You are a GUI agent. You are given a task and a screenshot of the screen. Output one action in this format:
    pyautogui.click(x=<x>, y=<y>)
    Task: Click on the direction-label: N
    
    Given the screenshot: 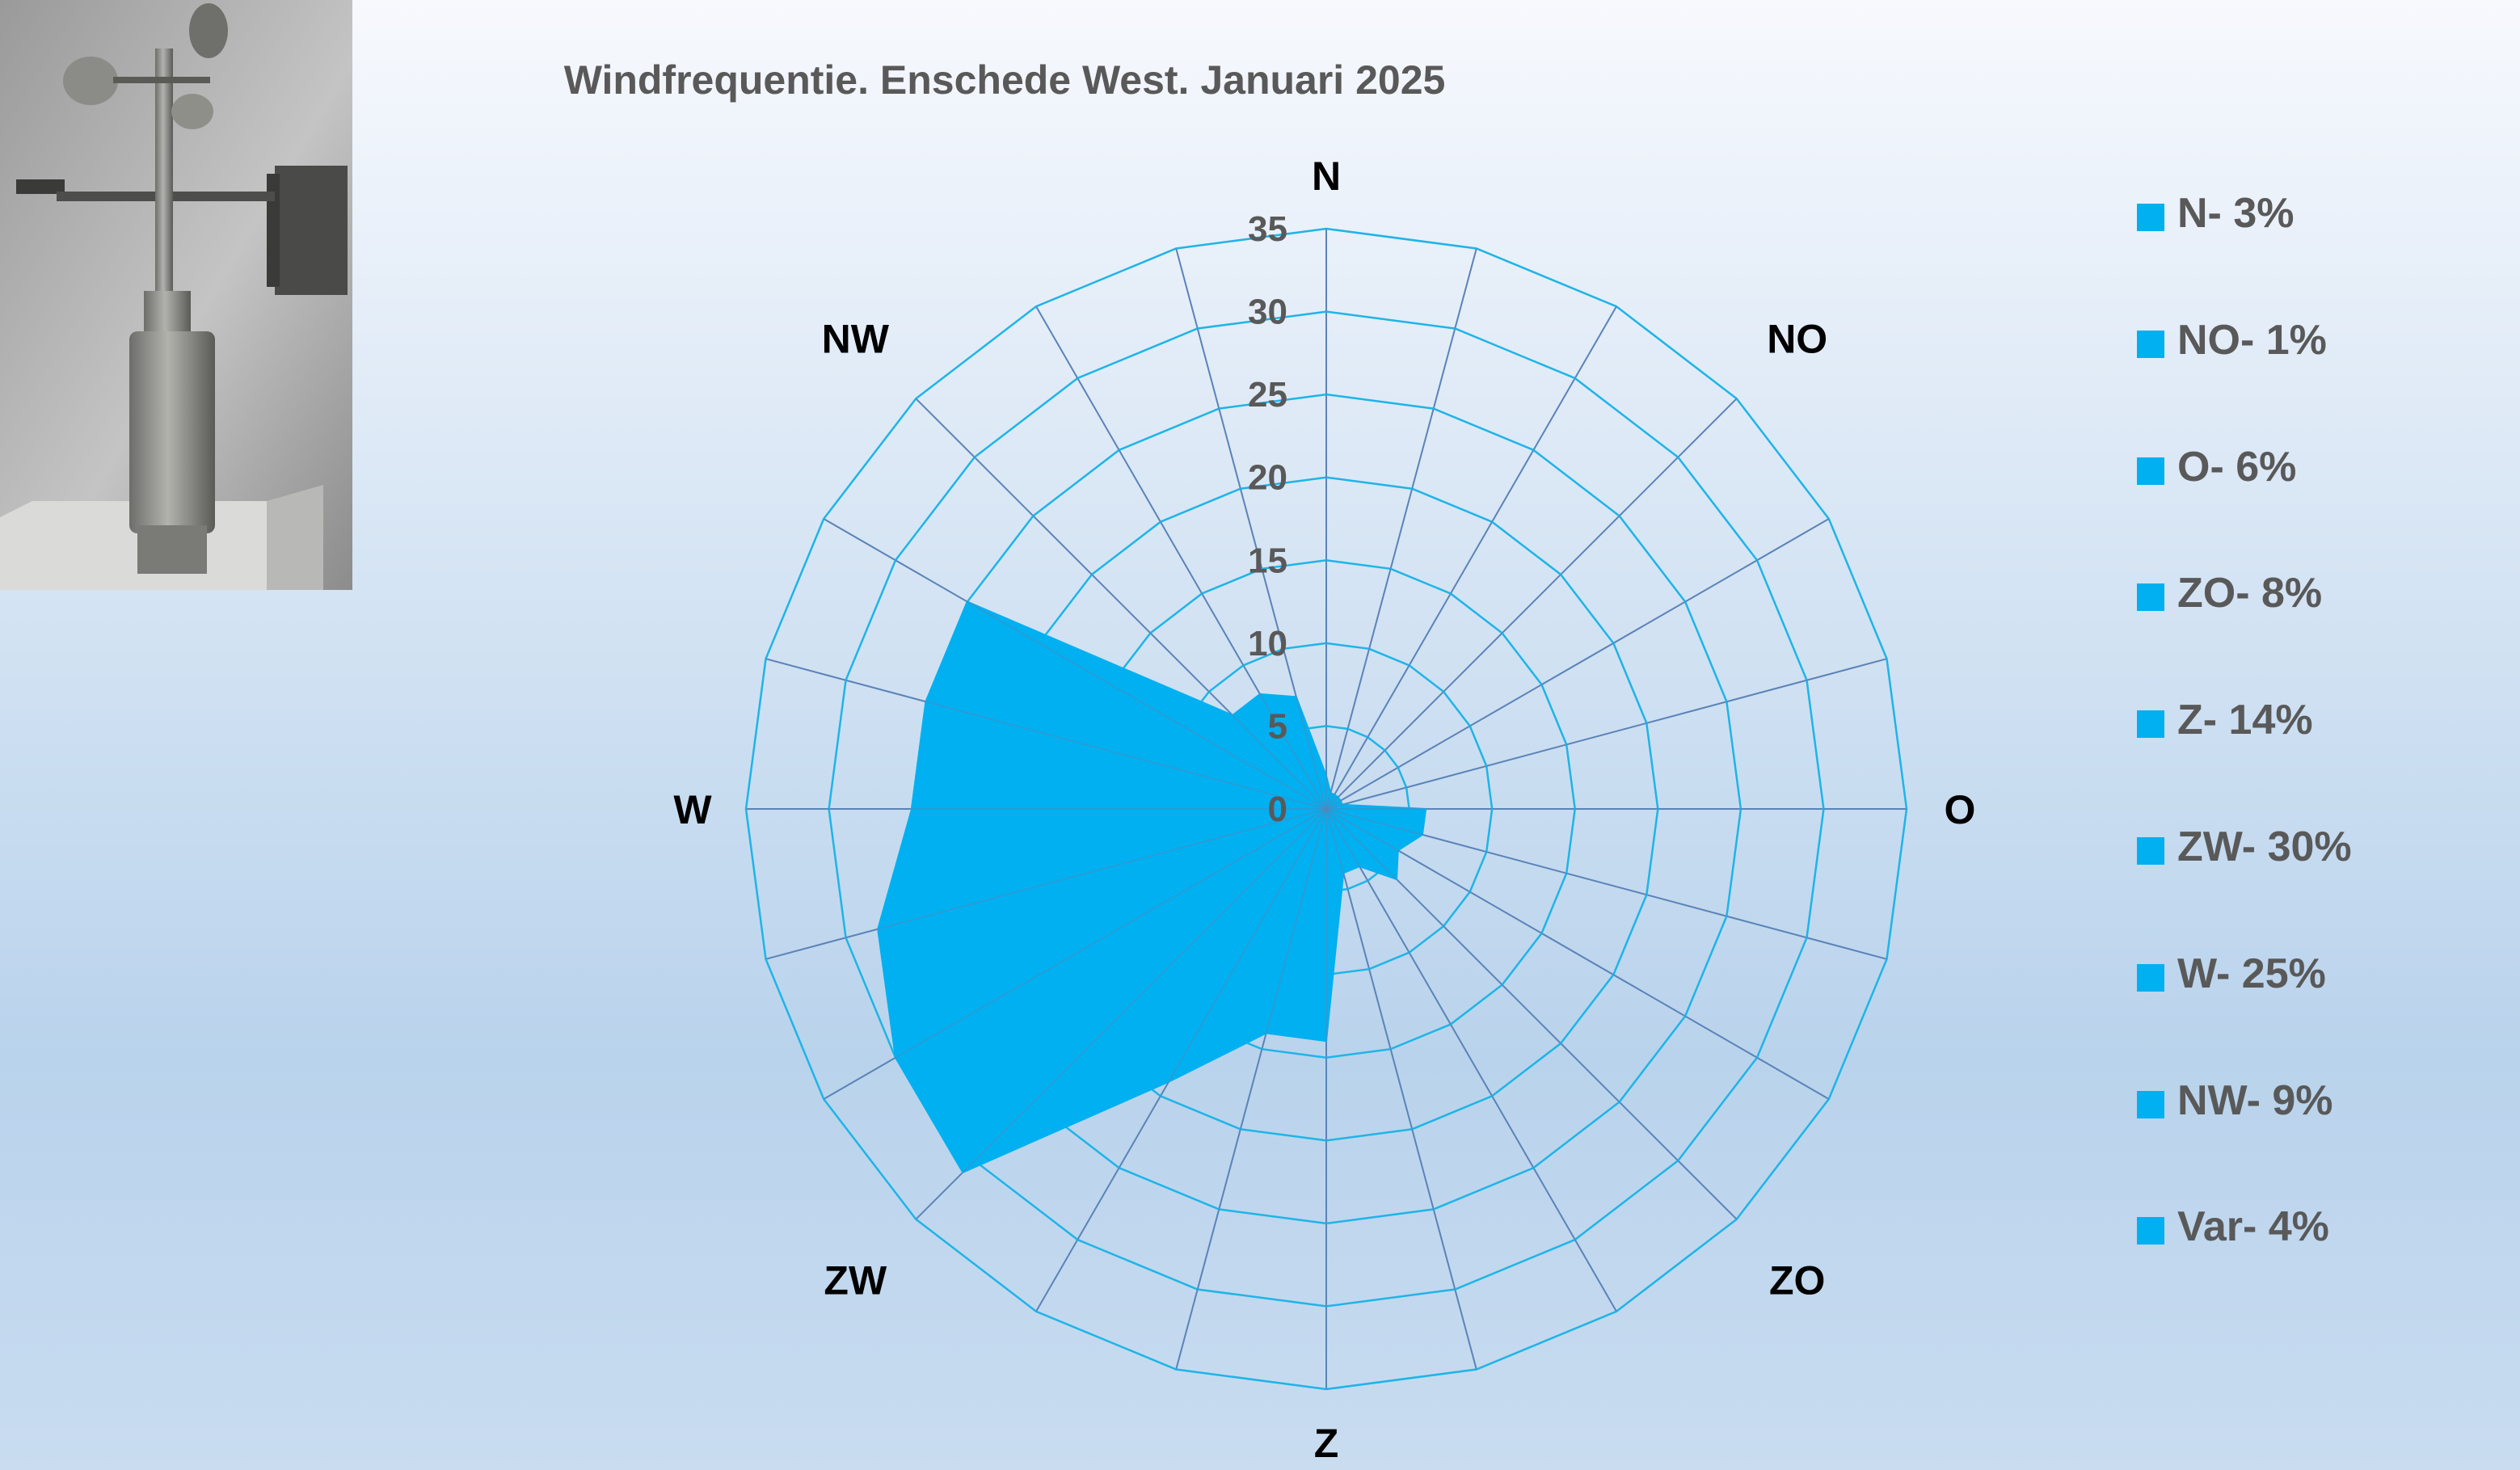 What is the action you would take?
    pyautogui.click(x=1326, y=177)
    